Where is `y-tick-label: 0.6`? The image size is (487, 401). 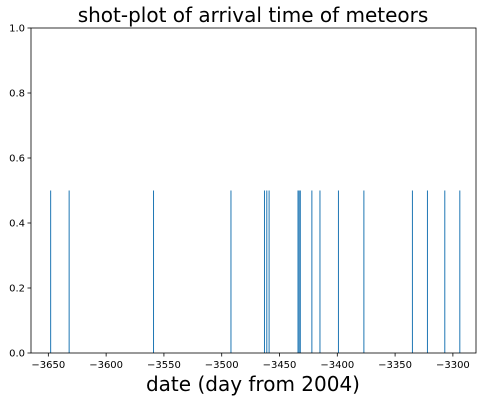
y-tick-label: 0.6 is located at coordinates (17, 159).